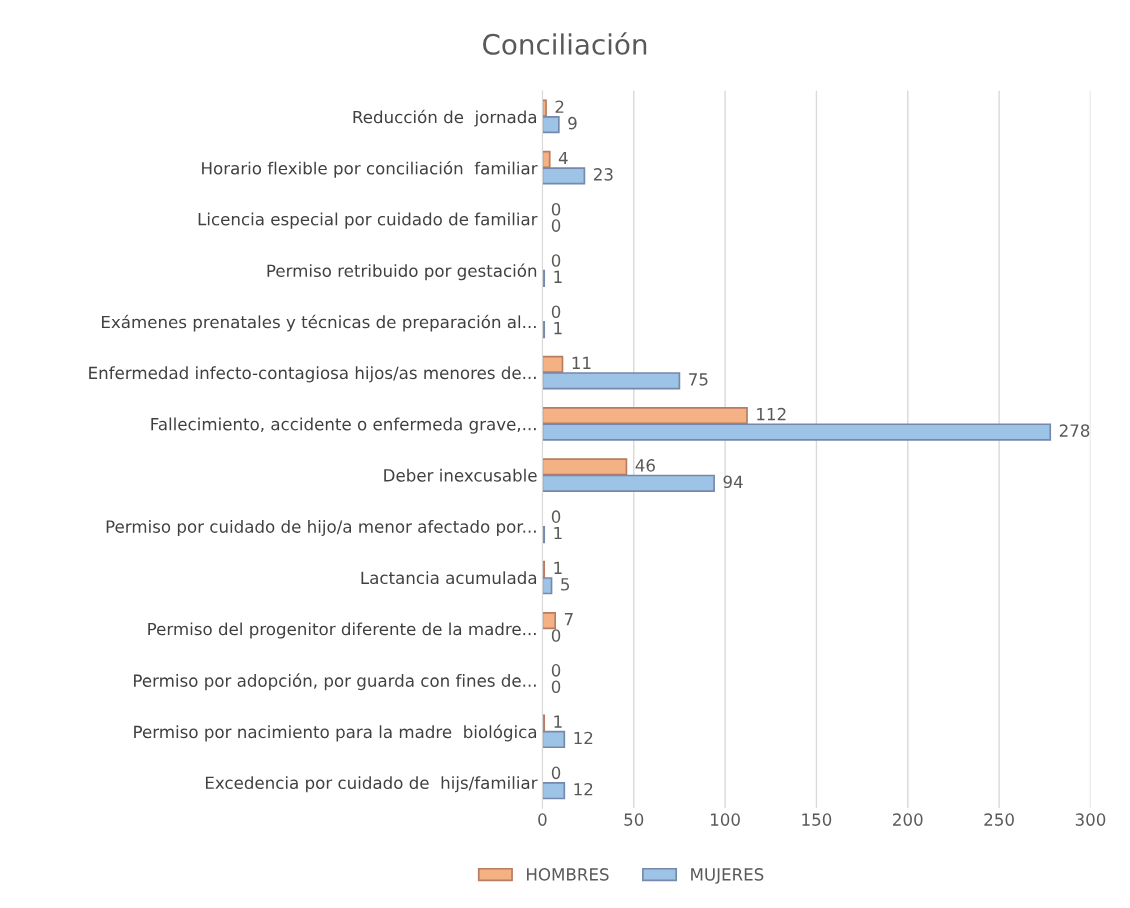 The image size is (1130, 908). Describe the element at coordinates (698, 379) in the screenshot. I see `data-label: 75` at that location.